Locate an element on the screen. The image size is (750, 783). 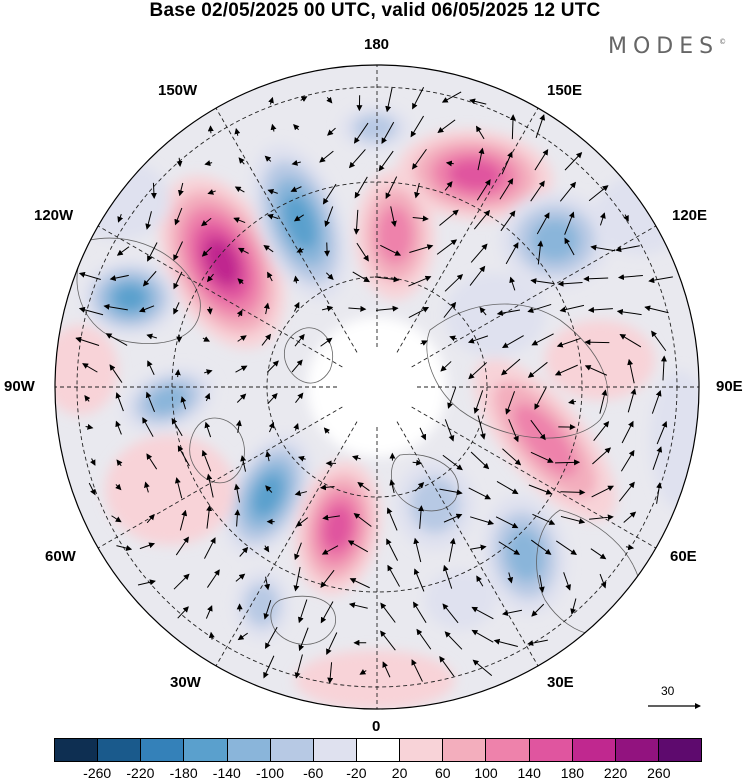
lon-label-0: 0 is located at coordinates (376, 726).